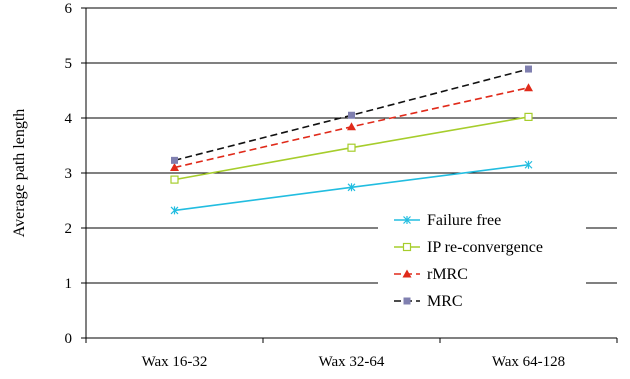 The height and width of the screenshot is (379, 630). I want to click on legend-entry: Failure free, so click(447, 220).